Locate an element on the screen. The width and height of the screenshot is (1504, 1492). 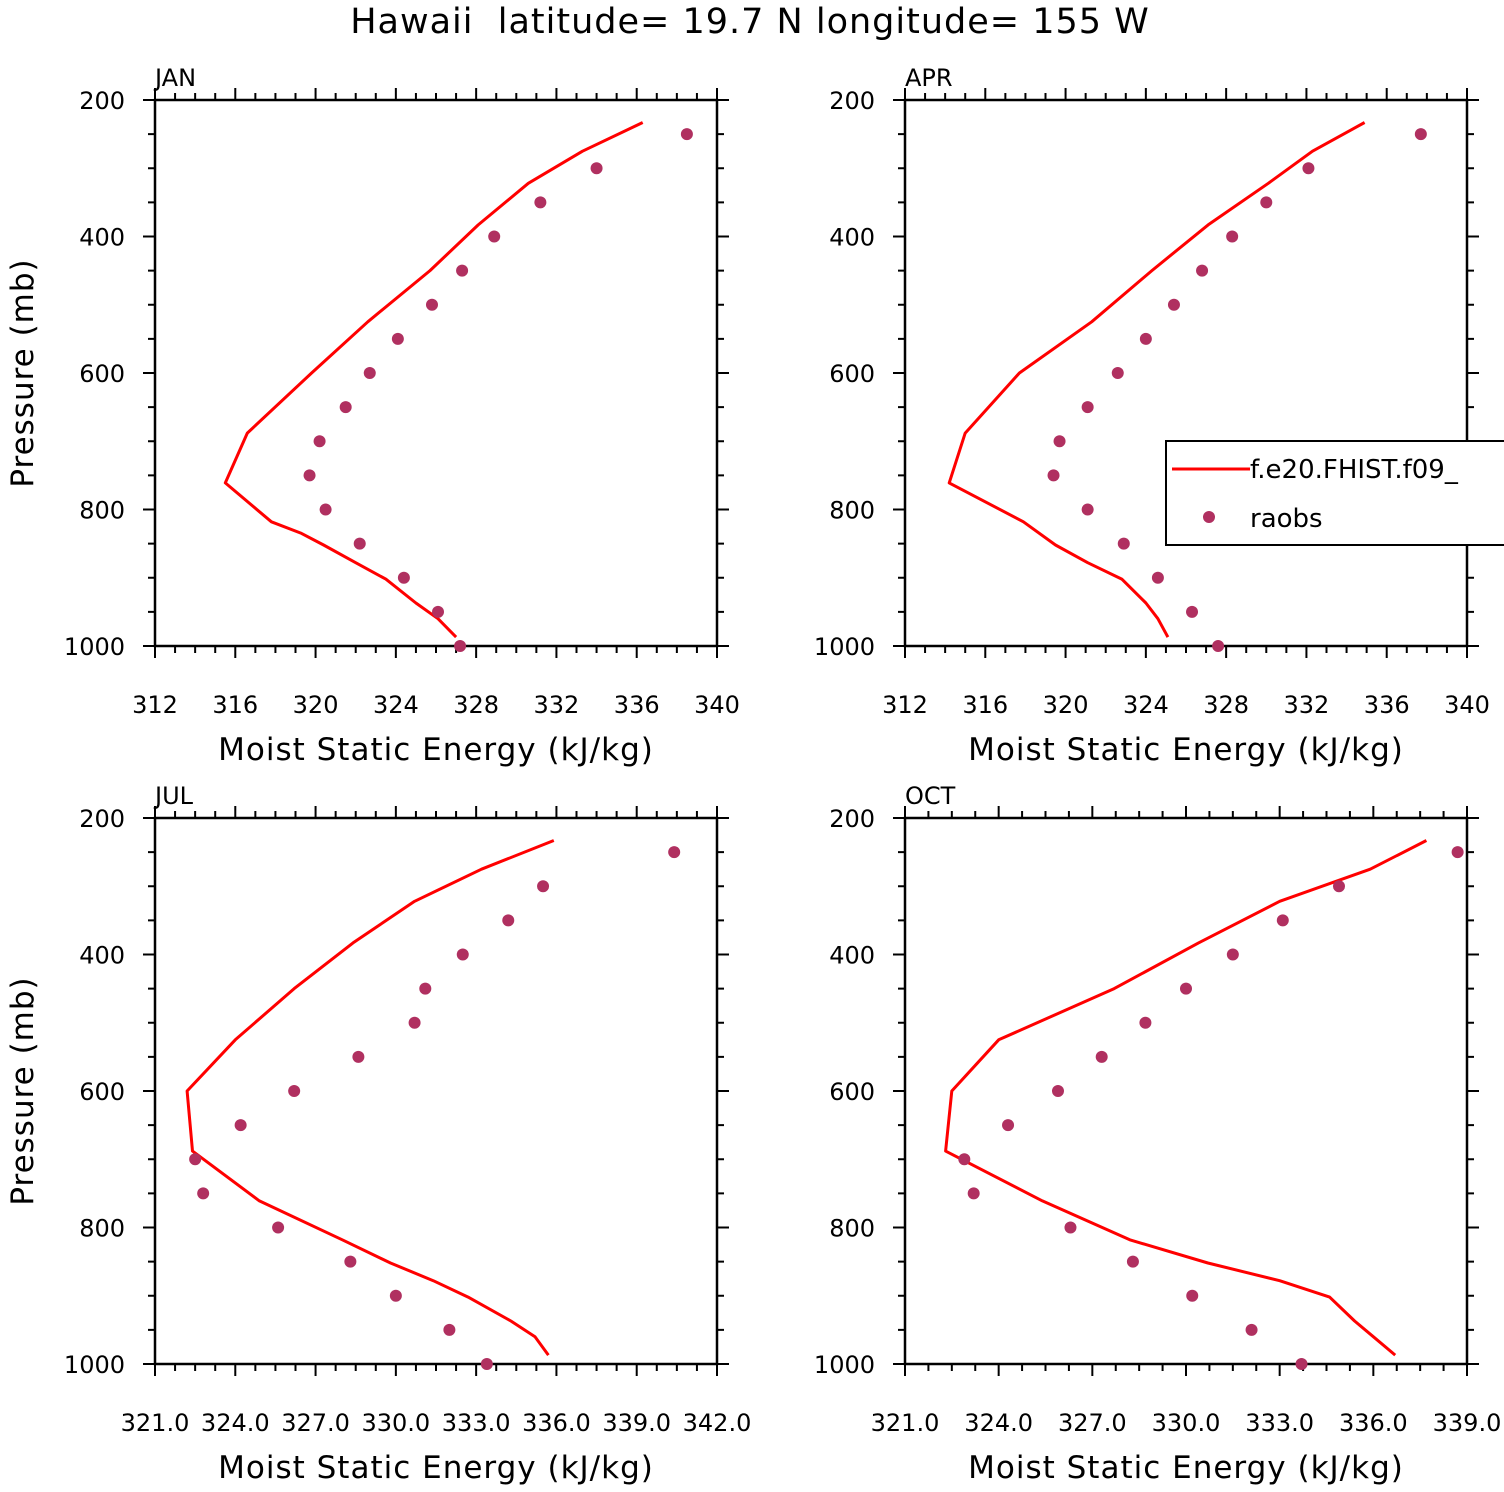
legend-label-model: f.e20.FHIST.f09_ is located at coordinates (1354, 470).